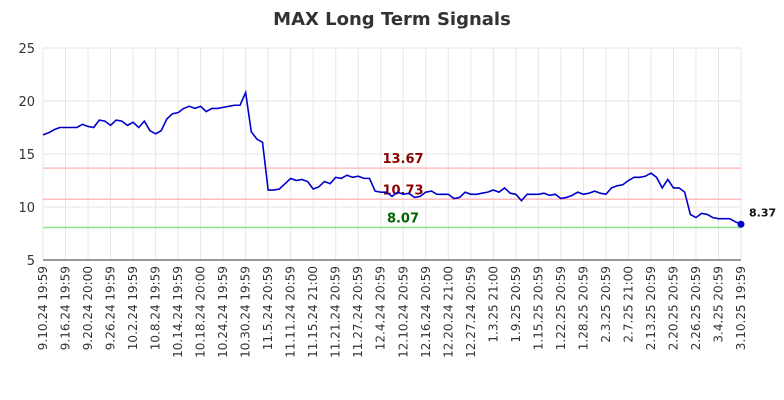 The height and width of the screenshot is (400, 784). Describe the element at coordinates (111, 308) in the screenshot. I see `x-tick-label: 9.26.24 19:59` at that location.